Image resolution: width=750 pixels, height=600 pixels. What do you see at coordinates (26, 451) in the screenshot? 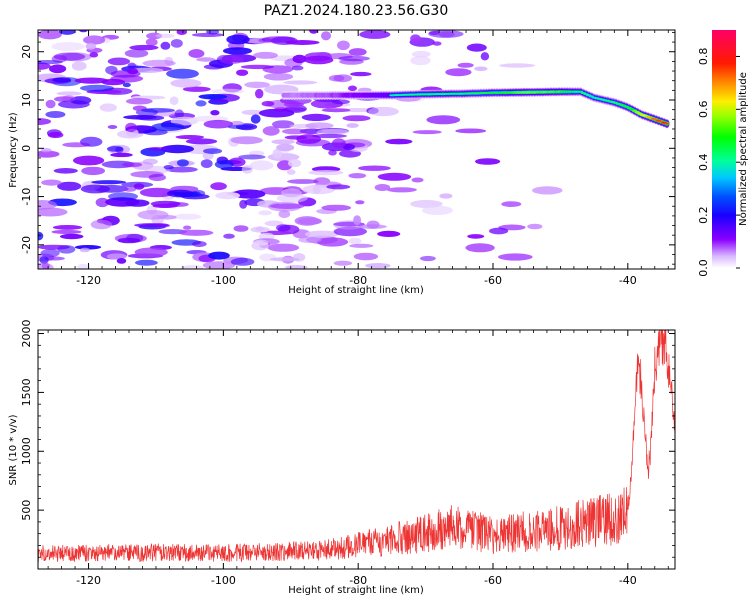
I see `y-tick-label: 1000` at bounding box center [26, 451].